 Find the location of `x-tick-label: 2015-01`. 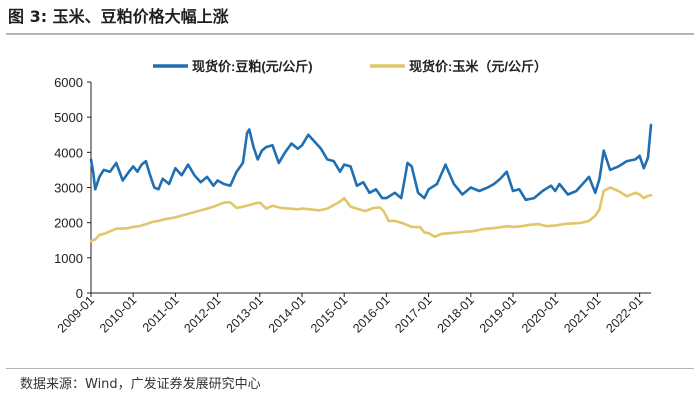

x-tick-label: 2015-01 is located at coordinates (329, 314).